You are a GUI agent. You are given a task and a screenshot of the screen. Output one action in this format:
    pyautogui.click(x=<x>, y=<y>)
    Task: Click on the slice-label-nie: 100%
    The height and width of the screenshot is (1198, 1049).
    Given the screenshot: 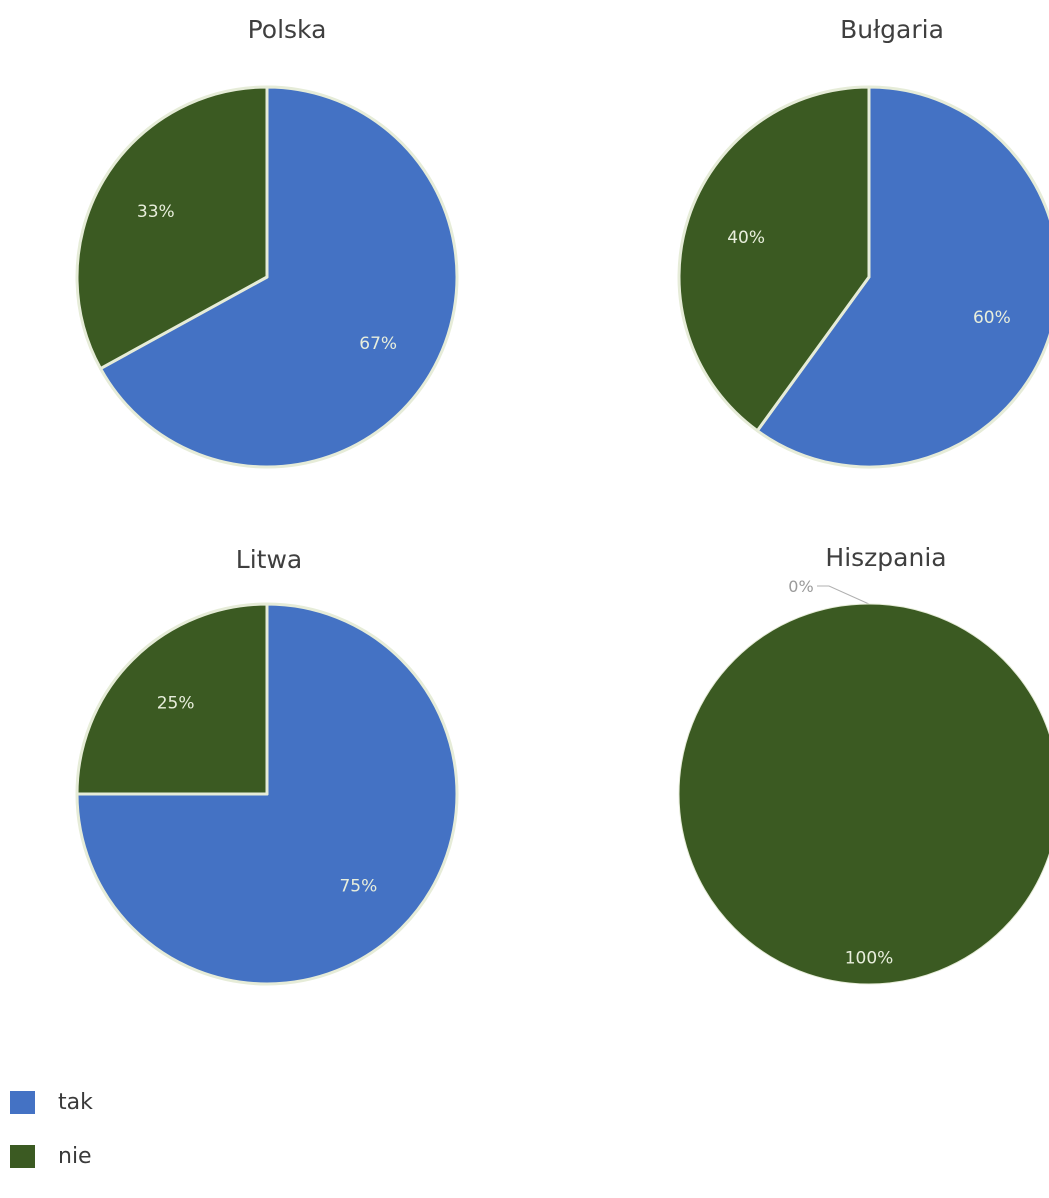 What is the action you would take?
    pyautogui.click(x=869, y=958)
    